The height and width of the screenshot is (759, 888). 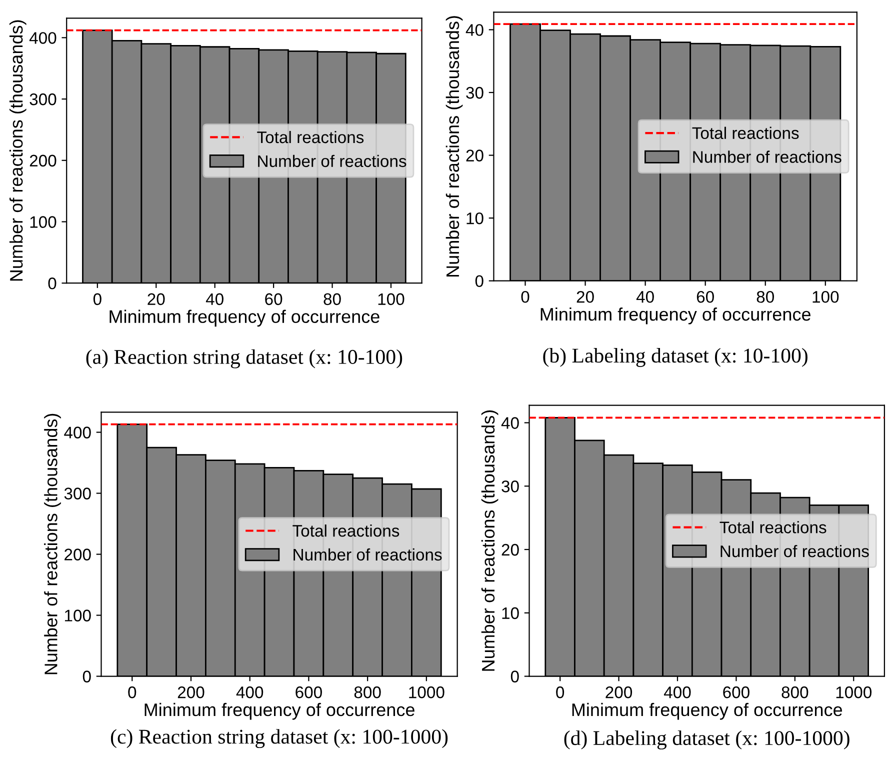 What do you see at coordinates (244, 358) in the screenshot?
I see `text: (a) Reaction string dataset (x: 10-100)` at bounding box center [244, 358].